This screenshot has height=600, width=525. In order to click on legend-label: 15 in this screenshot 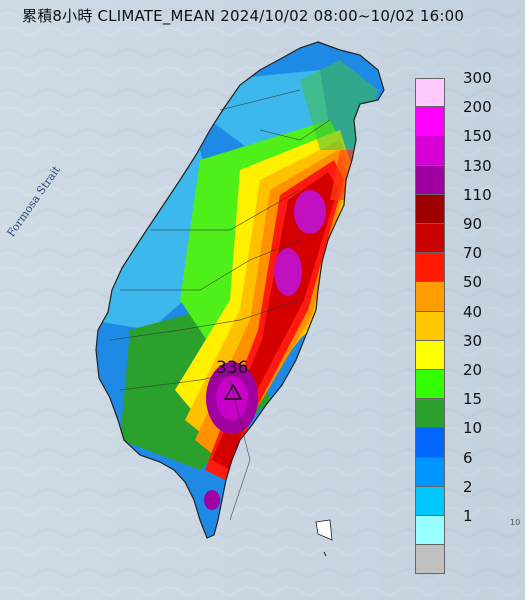, I will do `click(473, 399)`.